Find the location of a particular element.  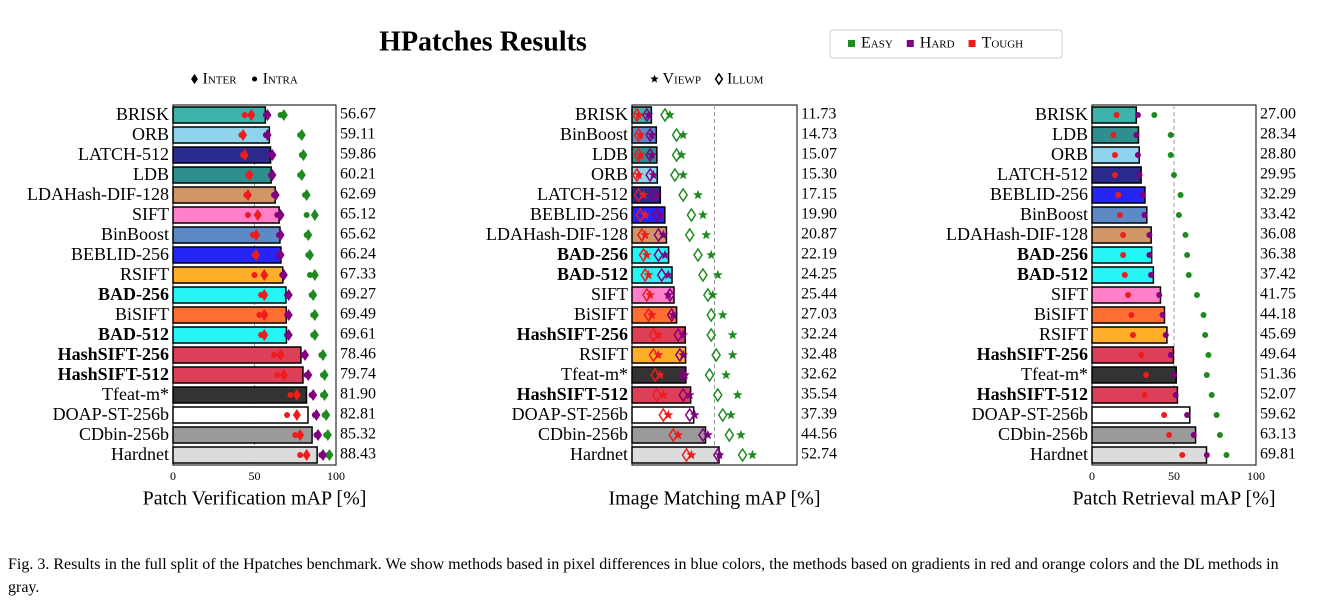

category-label: SIFT is located at coordinates (609, 294).